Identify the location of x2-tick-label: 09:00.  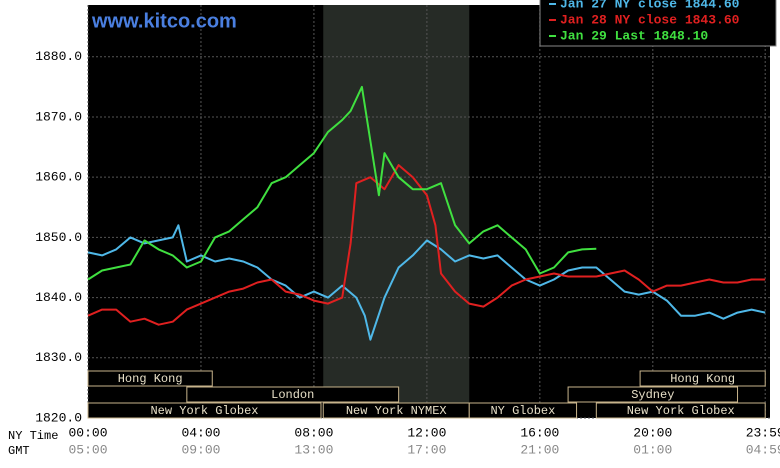
(200, 449).